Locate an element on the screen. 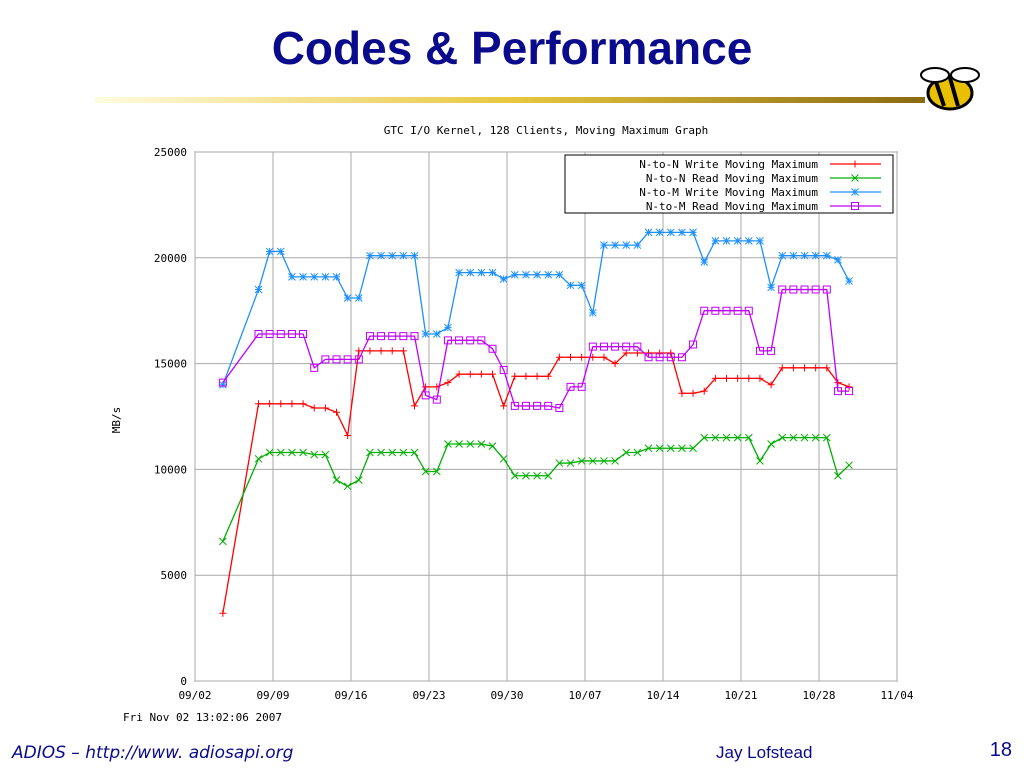  x-tick-label: 09/23 is located at coordinates (428, 695).